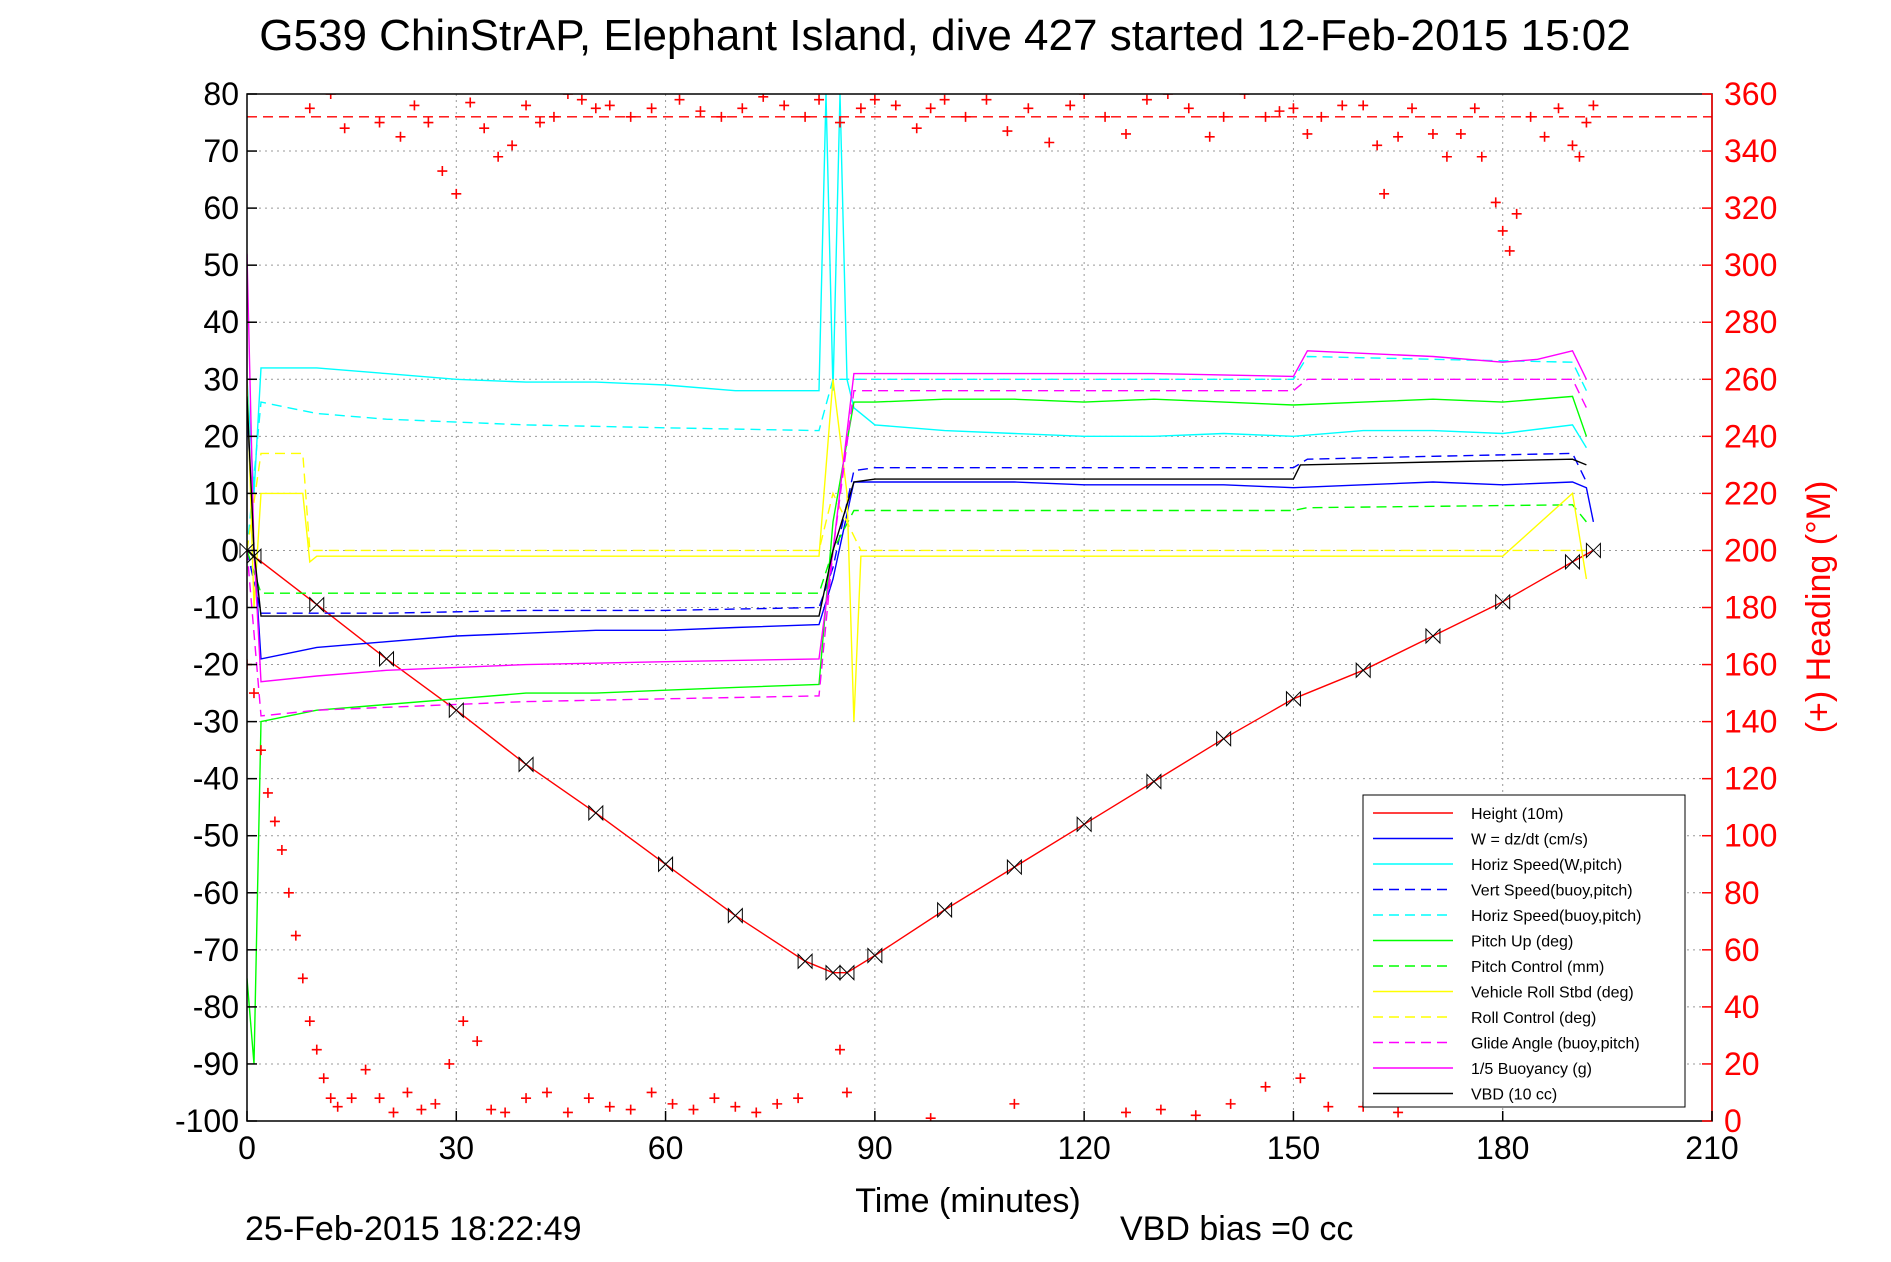 Image resolution: width=1891 pixels, height=1262 pixels. Describe the element at coordinates (875, 1148) in the screenshot. I see `x-tick-label: 90` at that location.